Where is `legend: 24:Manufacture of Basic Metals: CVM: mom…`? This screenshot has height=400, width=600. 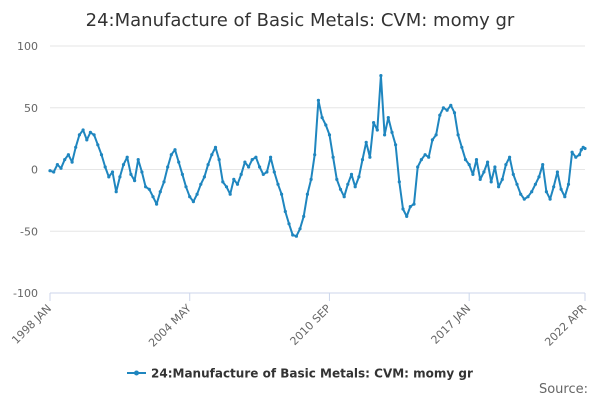 legend: 24:Manufacture of Basic Metals: CVM: mom… is located at coordinates (300, 374).